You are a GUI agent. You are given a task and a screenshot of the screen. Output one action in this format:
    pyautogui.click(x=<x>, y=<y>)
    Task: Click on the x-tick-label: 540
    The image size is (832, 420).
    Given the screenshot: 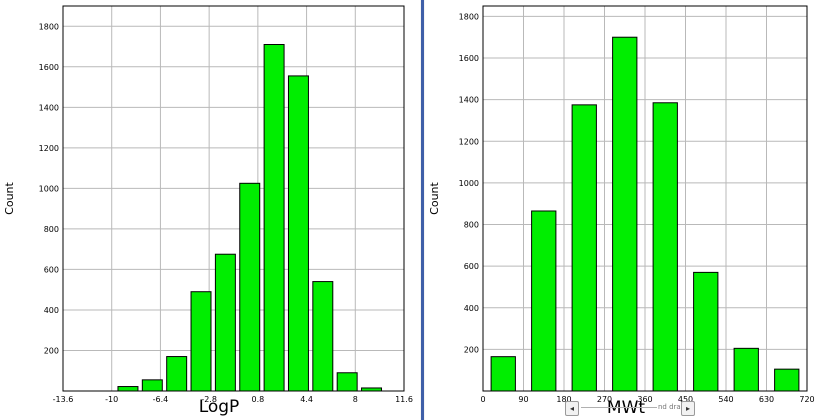 What is the action you would take?
    pyautogui.click(x=725, y=399)
    